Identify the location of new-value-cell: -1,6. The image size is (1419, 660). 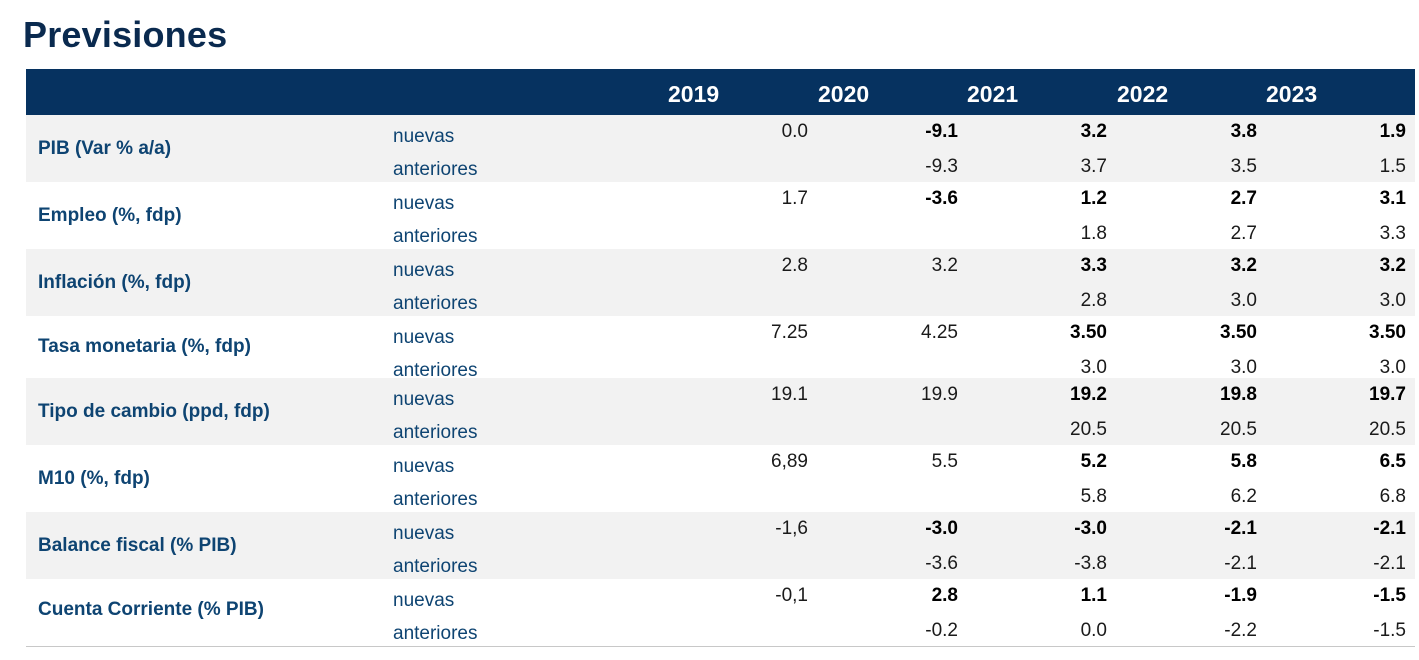
(791, 528).